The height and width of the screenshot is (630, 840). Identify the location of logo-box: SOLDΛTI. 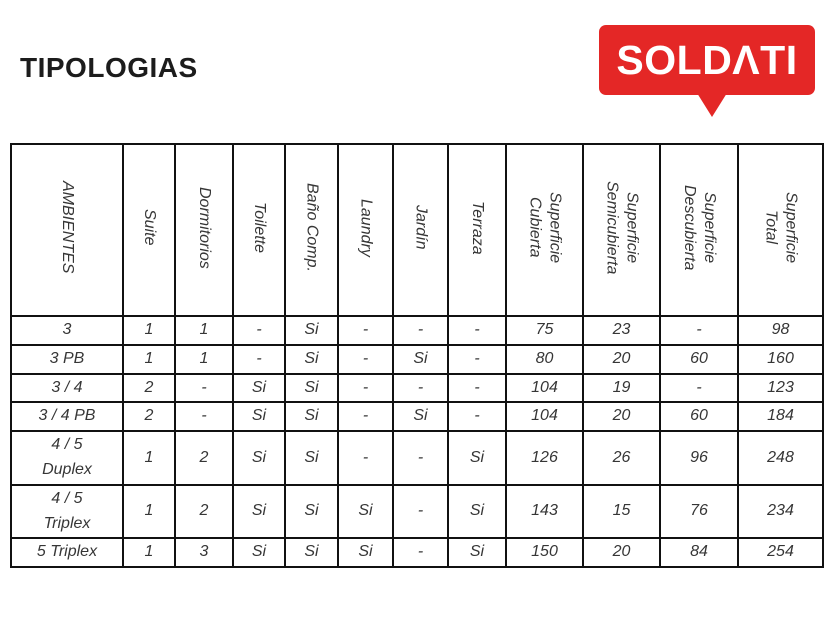
(707, 60).